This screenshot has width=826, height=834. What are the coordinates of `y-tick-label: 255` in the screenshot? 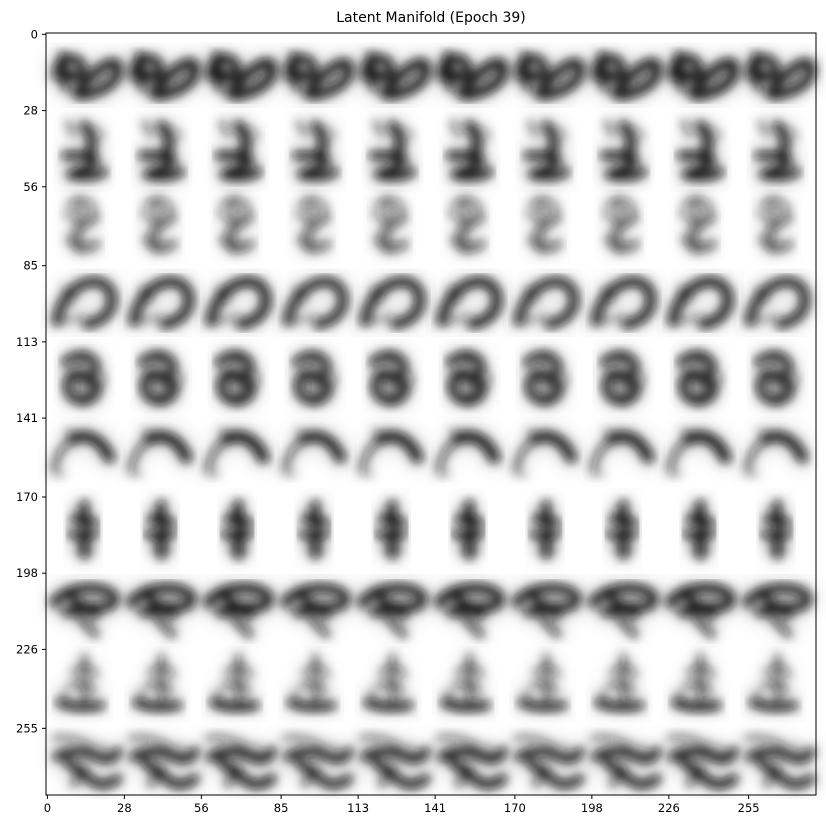 It's located at (27, 728).